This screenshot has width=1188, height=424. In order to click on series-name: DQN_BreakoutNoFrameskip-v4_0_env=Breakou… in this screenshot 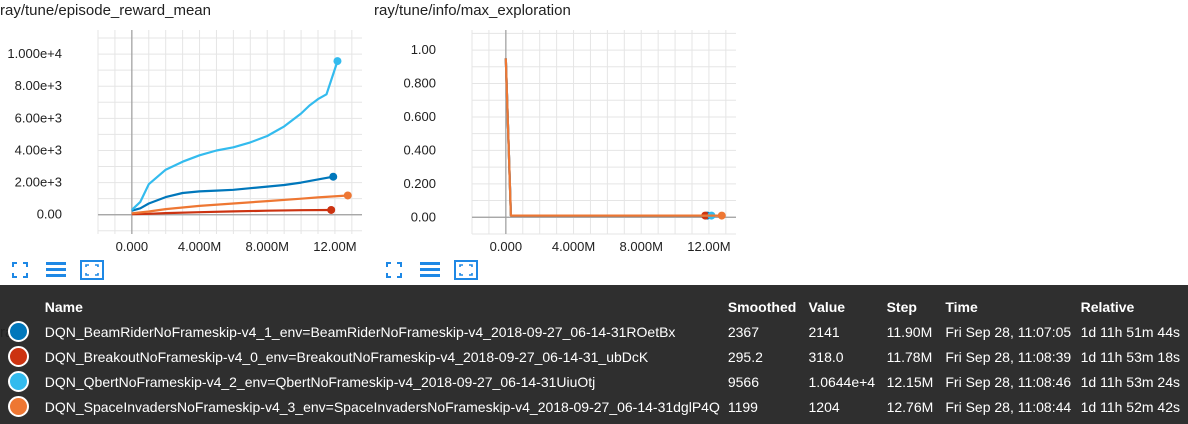, I will do `click(346, 356)`.